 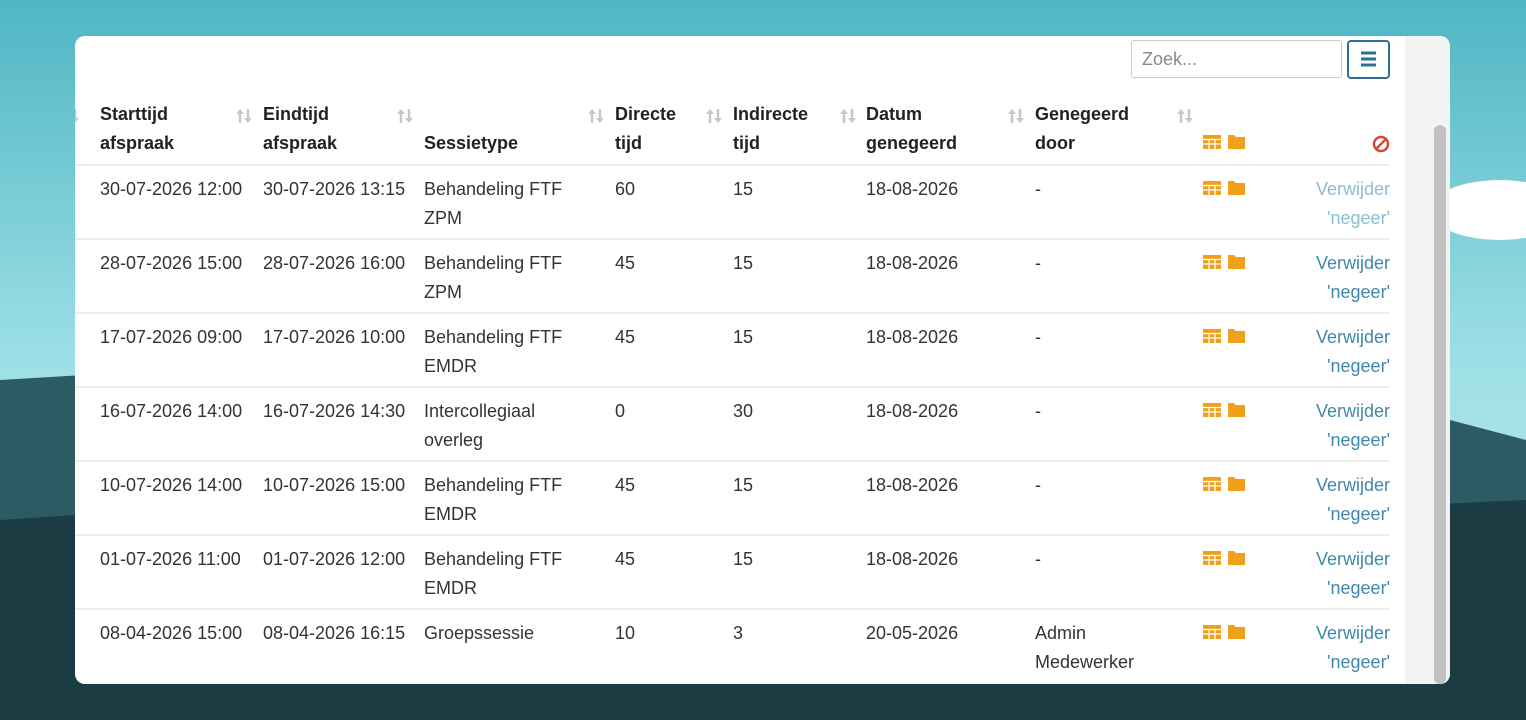 What do you see at coordinates (137, 128) in the screenshot?
I see `column-header: Starttijd afspraak` at bounding box center [137, 128].